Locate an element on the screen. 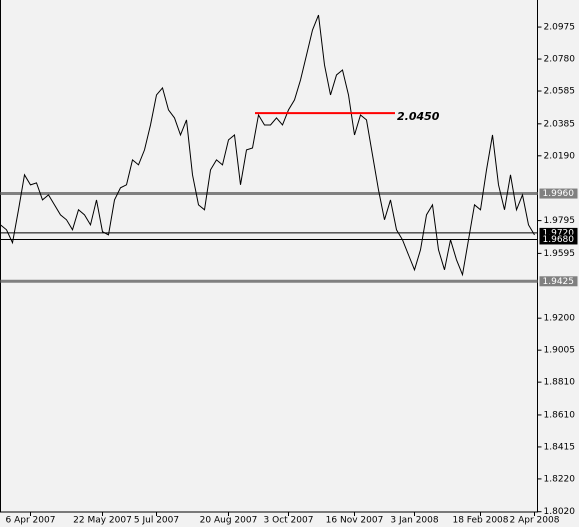 Image resolution: width=579 pixels, height=527 pixels. y-tick-label: 1.9005 is located at coordinates (560, 351).